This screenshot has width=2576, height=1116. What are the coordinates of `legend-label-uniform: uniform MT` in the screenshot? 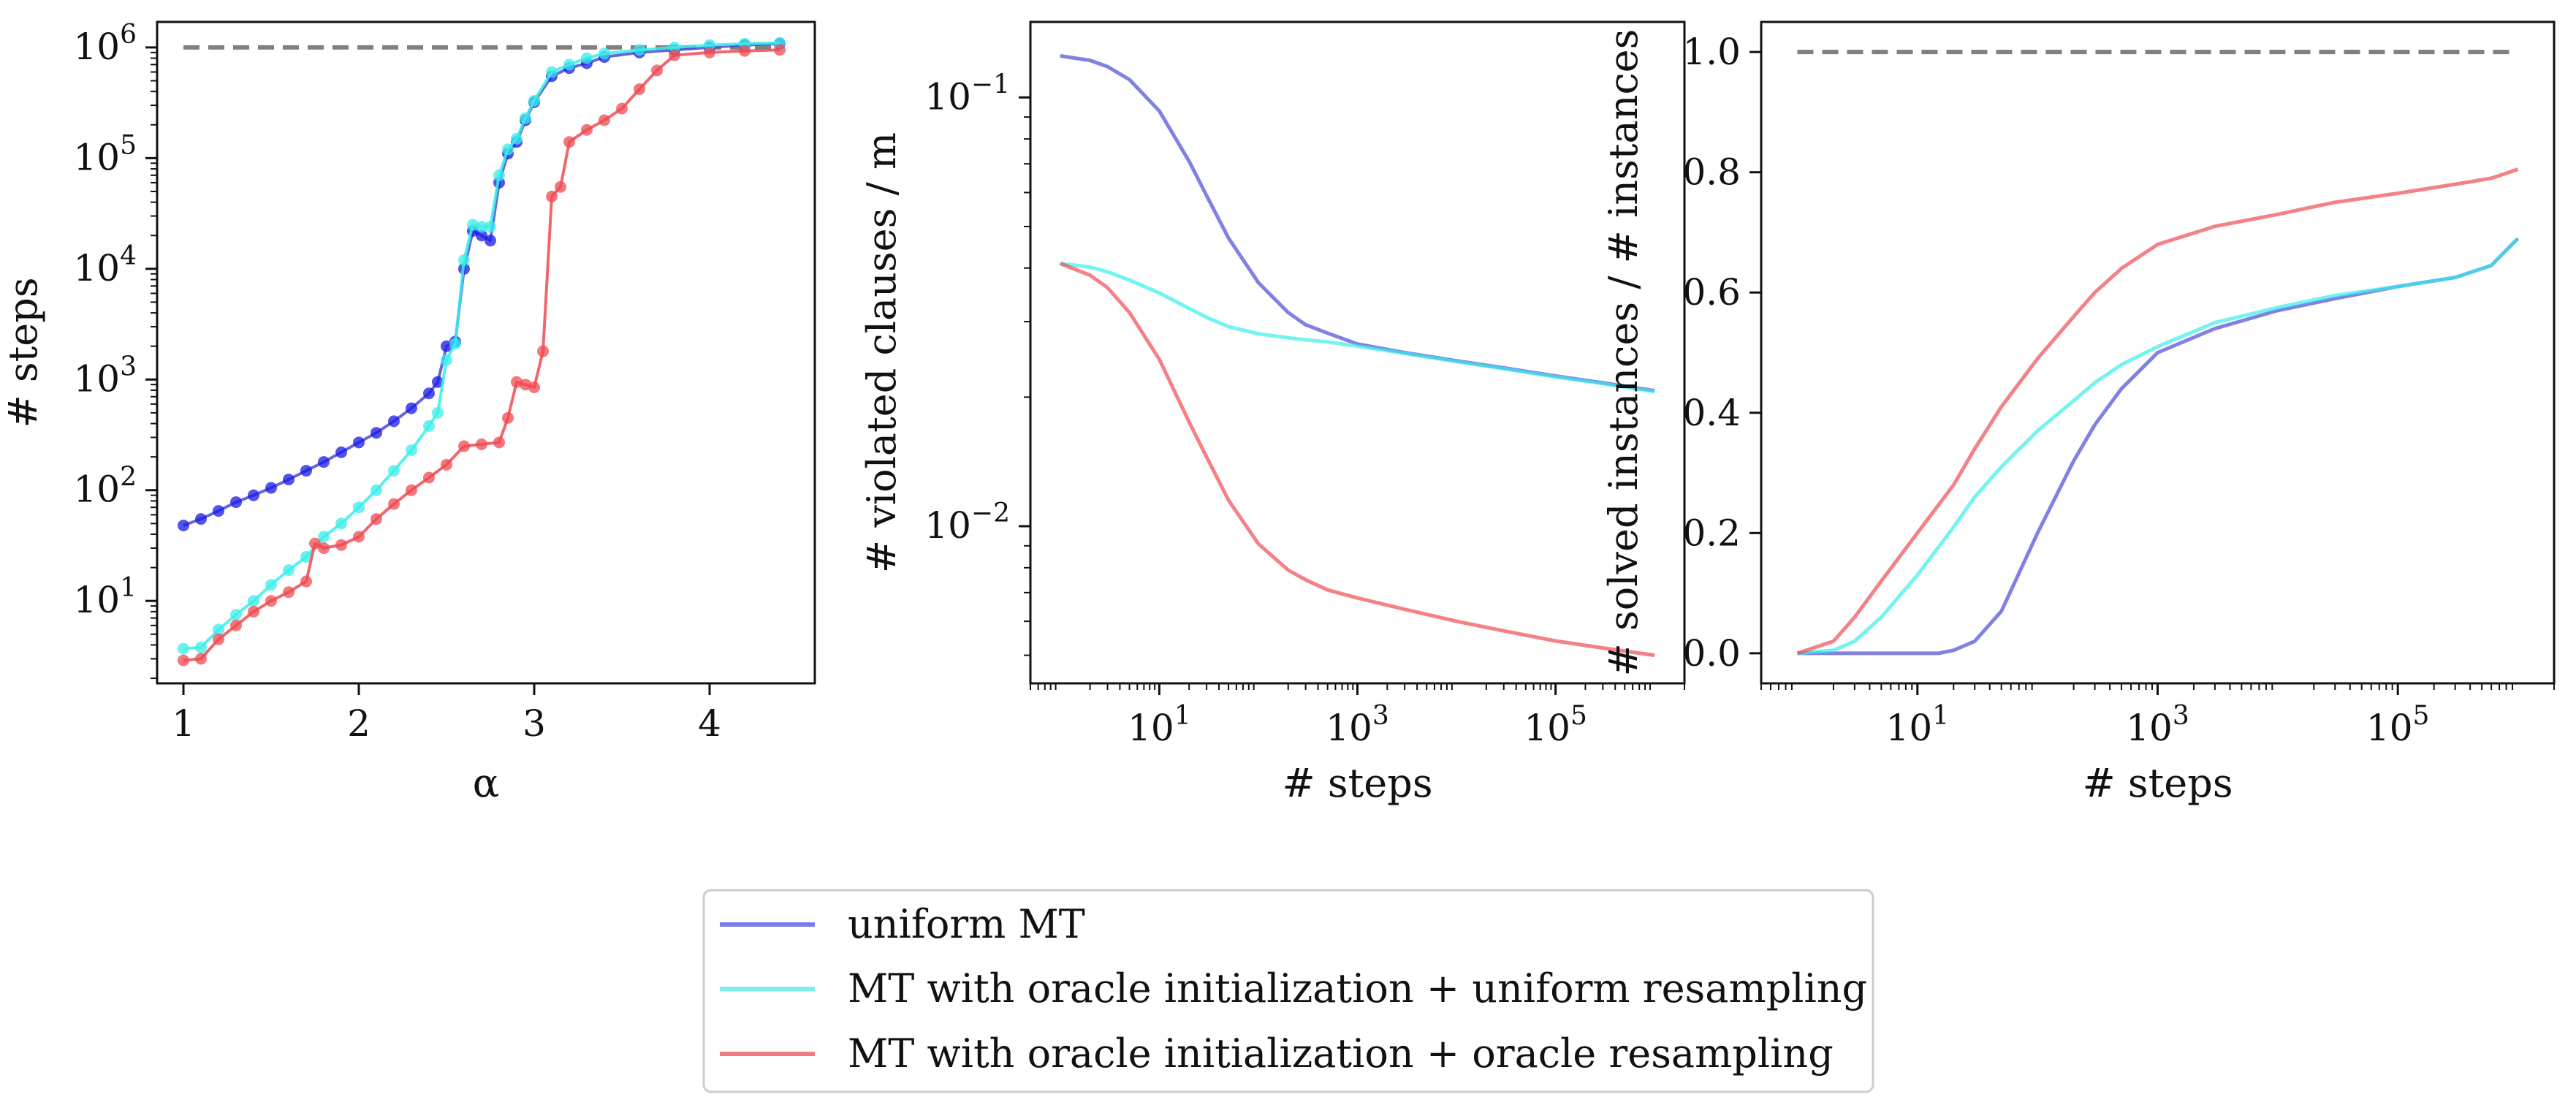 It's located at (966, 924).